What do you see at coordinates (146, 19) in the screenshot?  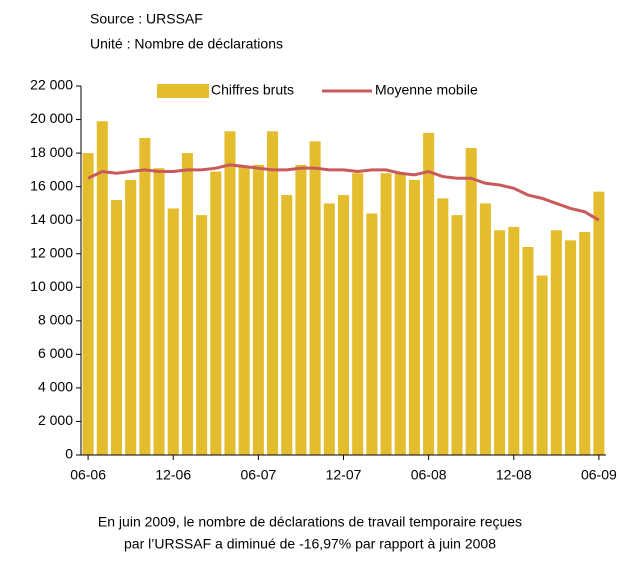 I see `subtitle: Source : URSSAF` at bounding box center [146, 19].